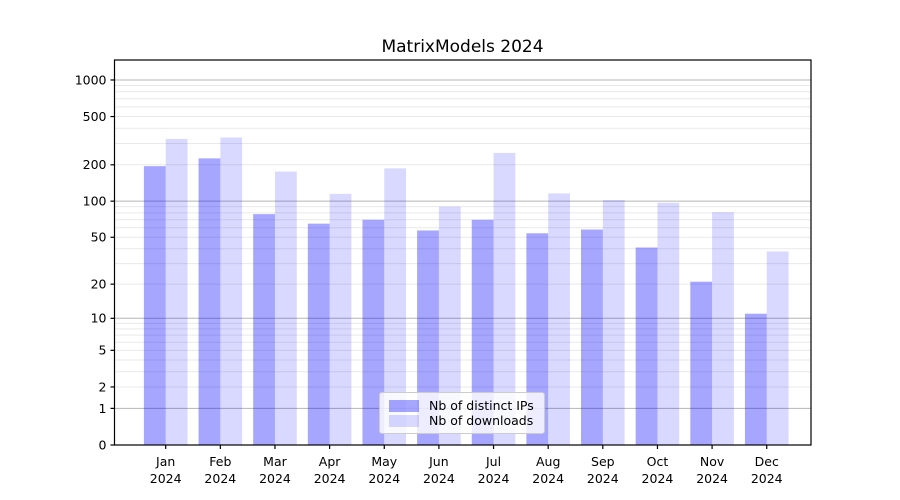 This screenshot has height=500, width=900. What do you see at coordinates (330, 461) in the screenshot?
I see `x-tick-label-month: Apr` at bounding box center [330, 461].